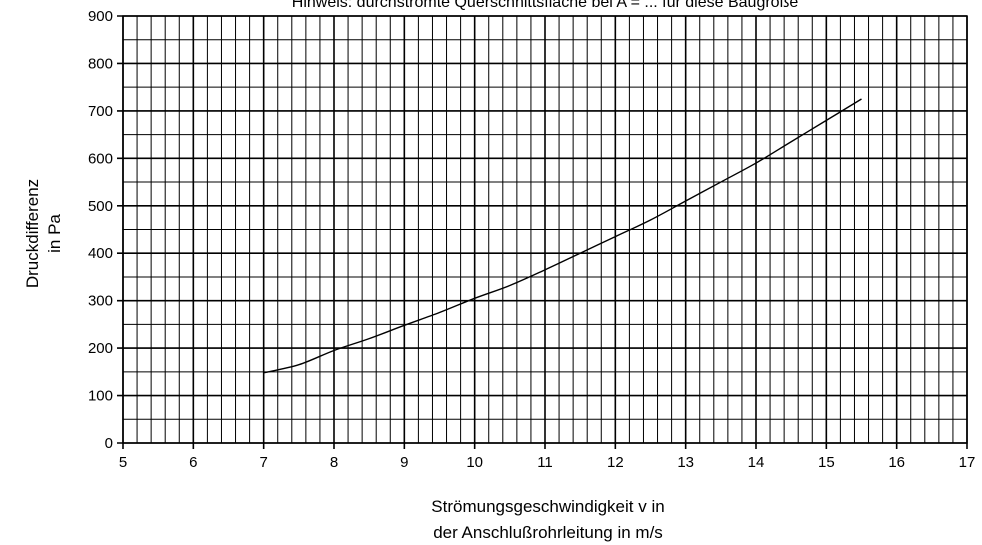 The height and width of the screenshot is (545, 982). I want to click on y-tick-label: 100, so click(100, 396).